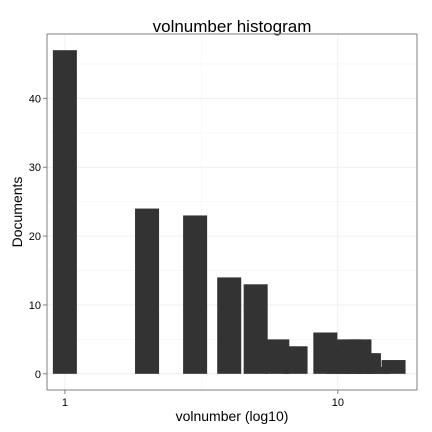  I want to click on x-tick-label: 10, so click(338, 403).